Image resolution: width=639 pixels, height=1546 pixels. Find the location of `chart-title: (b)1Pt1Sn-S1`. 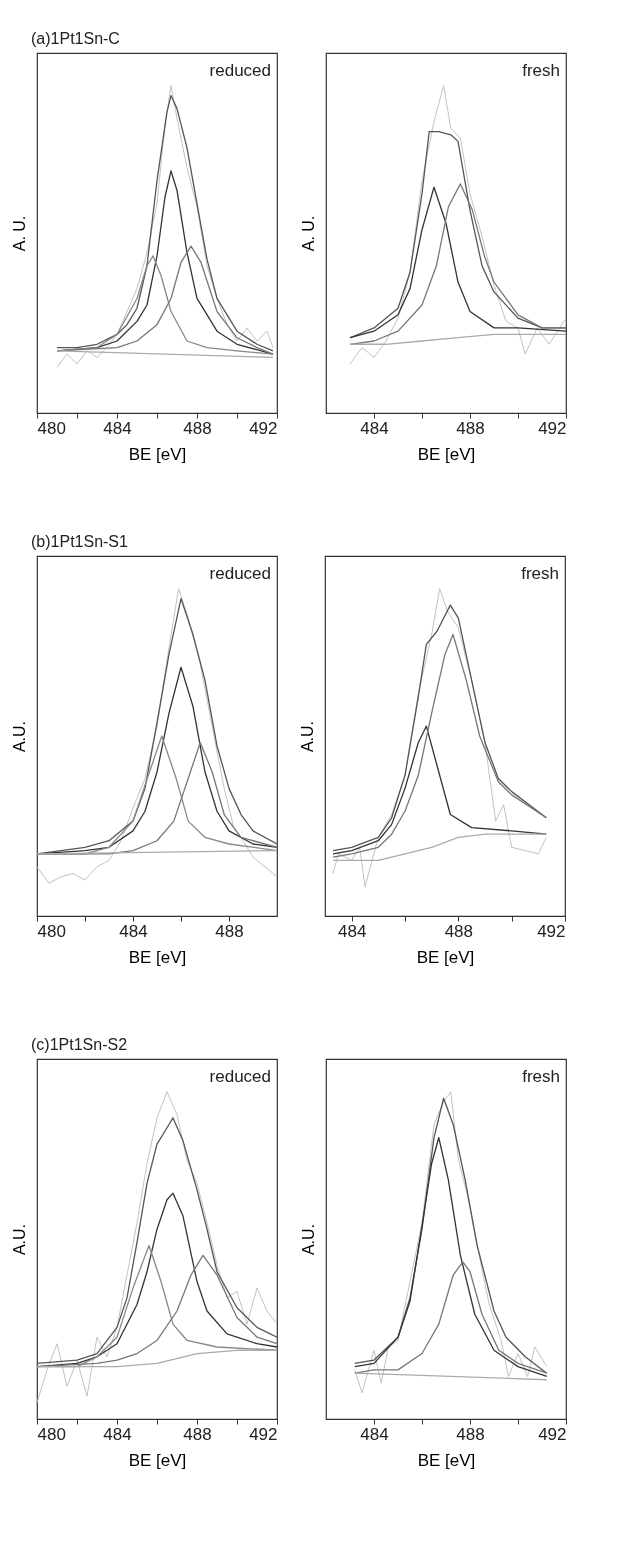

chart-title: (b)1Pt1Sn-S1 is located at coordinates (80, 541).